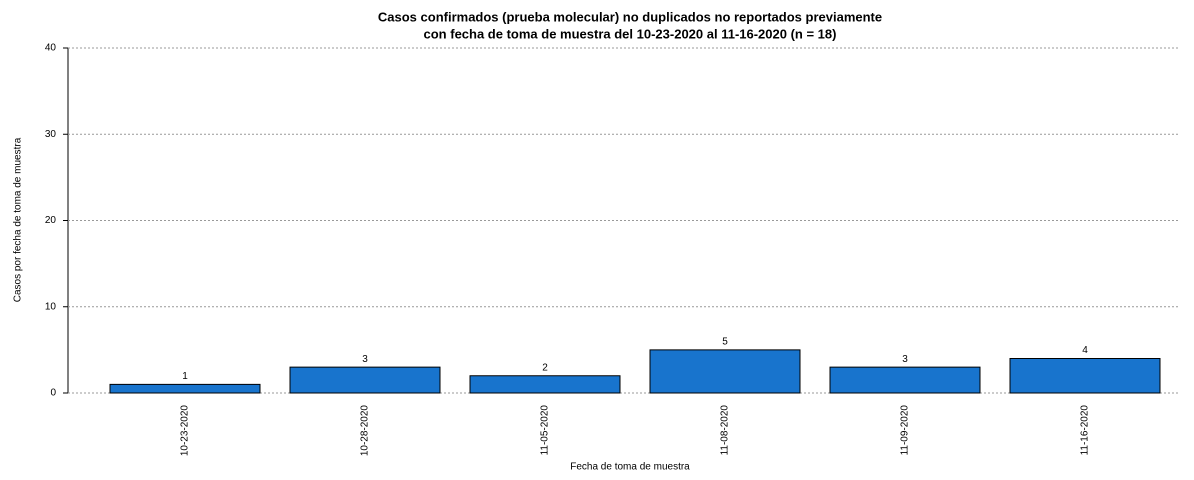 This screenshot has width=1194, height=480. Describe the element at coordinates (51, 134) in the screenshot. I see `y-tick-label: 30` at that location.